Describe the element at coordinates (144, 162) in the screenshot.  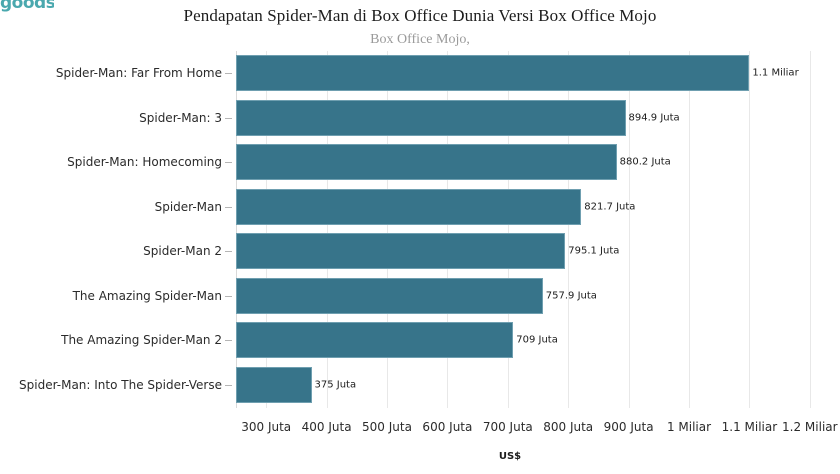
I see `y-tick-label: Spider-Man: Homecoming` at that location.